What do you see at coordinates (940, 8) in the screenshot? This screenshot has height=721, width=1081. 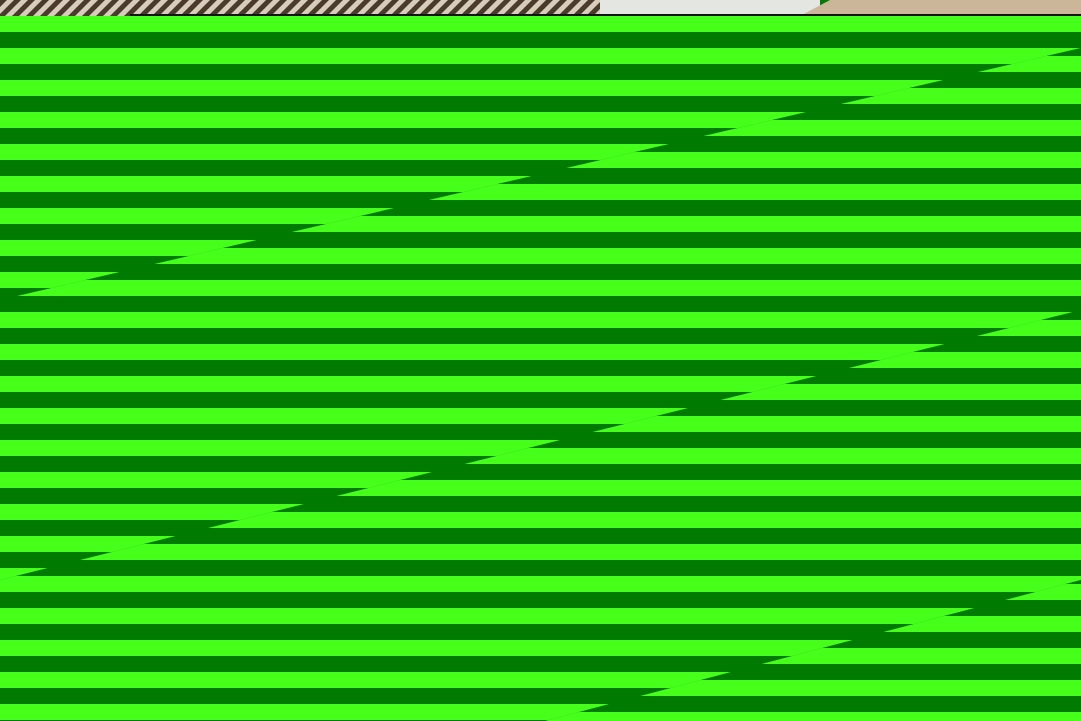 I see `photo-wood` at bounding box center [940, 8].